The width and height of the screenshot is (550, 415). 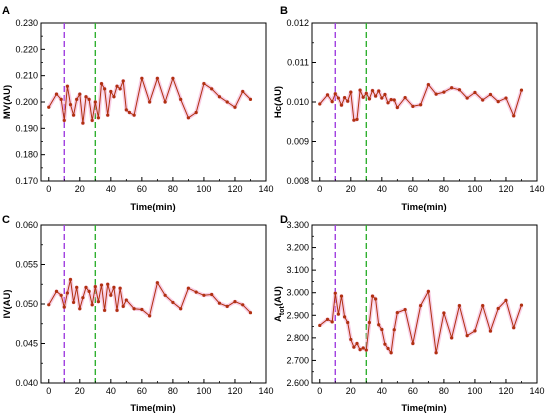 What do you see at coordinates (234, 391) in the screenshot?
I see `panel-c-x-tick-label: 120` at bounding box center [234, 391].